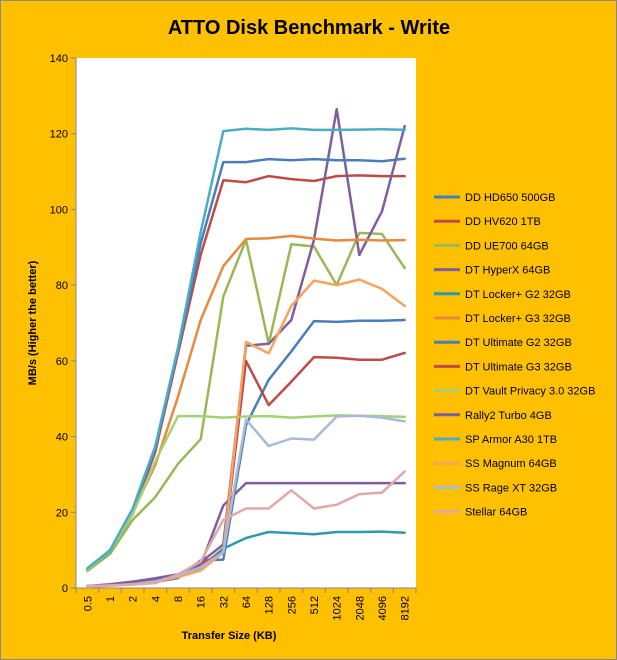  I want to click on legend-label: DT Locker+ G3 32GB, so click(518, 319).